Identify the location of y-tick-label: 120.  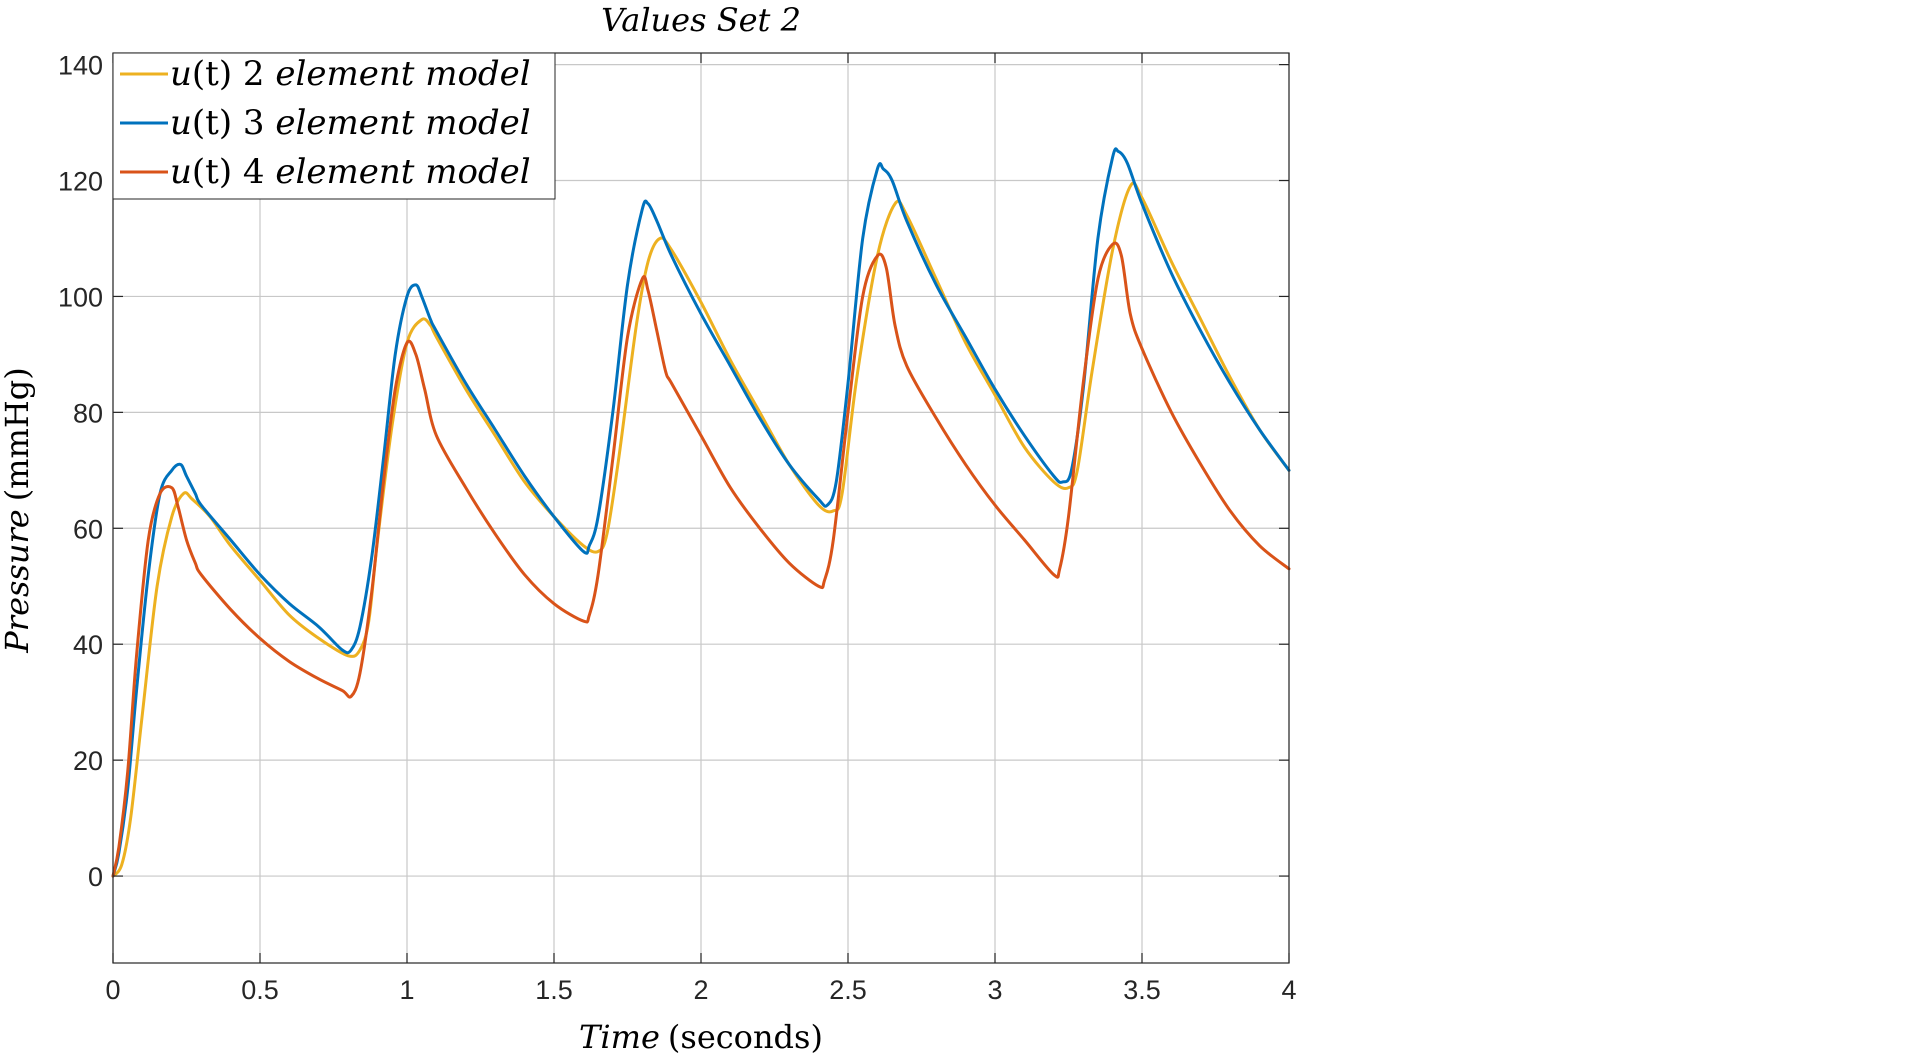
(80, 182).